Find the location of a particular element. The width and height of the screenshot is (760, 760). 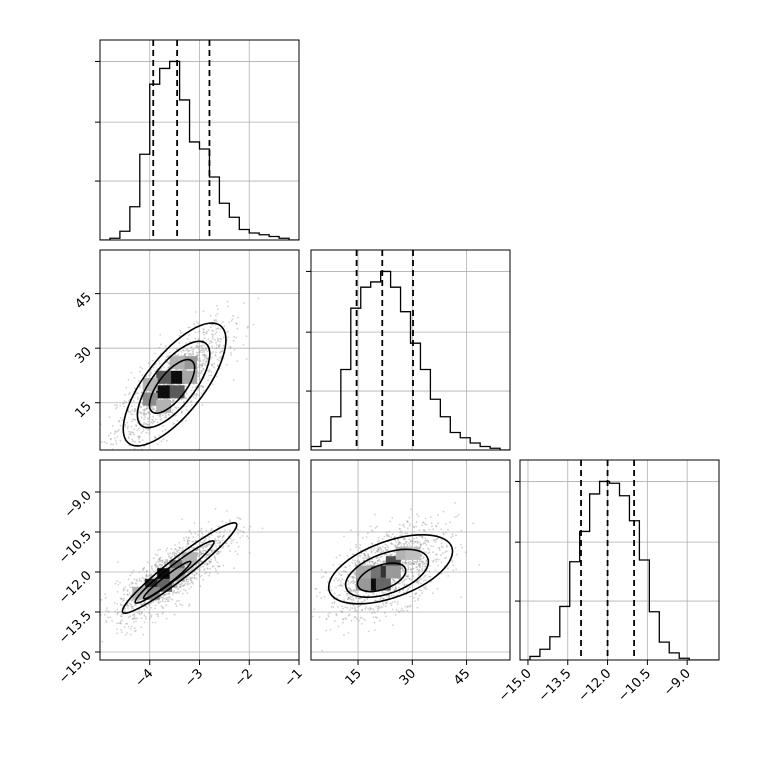

x-tick-label: −4 is located at coordinates (144, 678).